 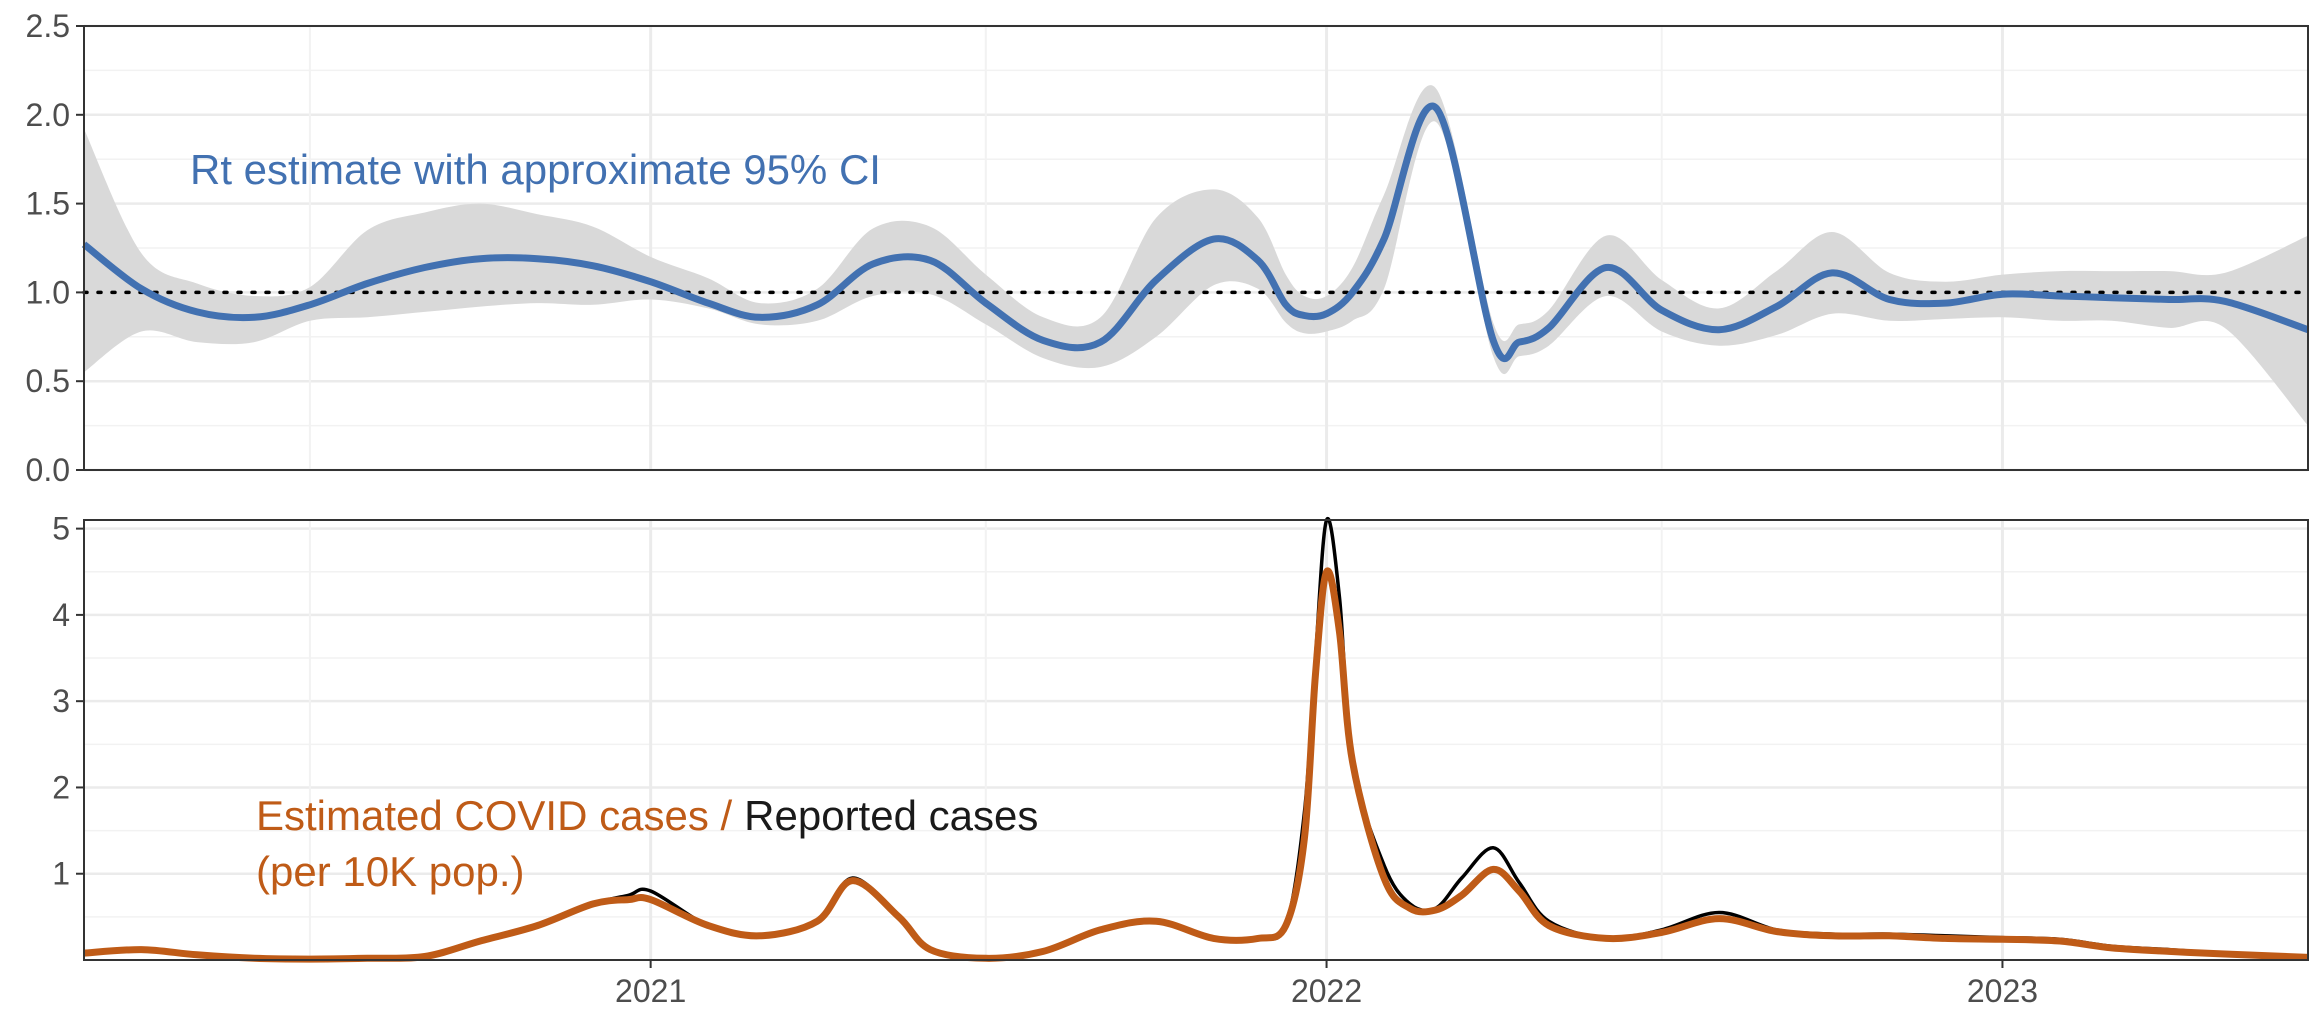 What do you see at coordinates (535, 169) in the screenshot?
I see `rt-annotation: Rt estimate with approximate 95% CI` at bounding box center [535, 169].